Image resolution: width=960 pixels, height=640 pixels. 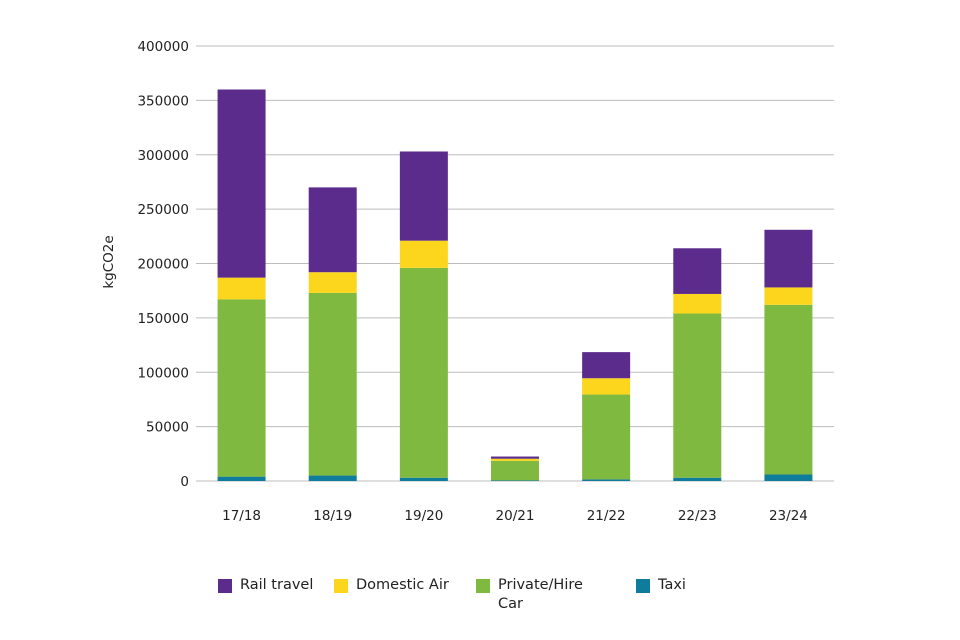 I want to click on y-tick-label: 250000, so click(x=163, y=210).